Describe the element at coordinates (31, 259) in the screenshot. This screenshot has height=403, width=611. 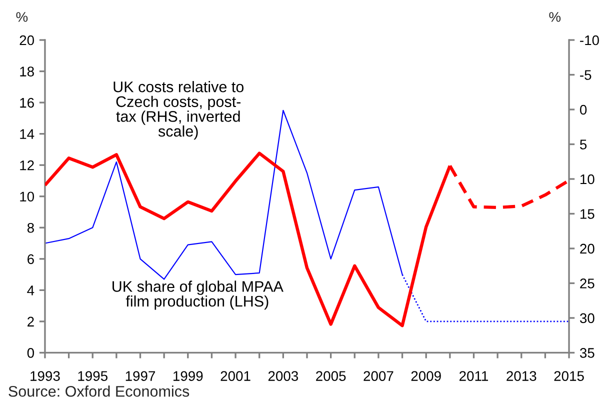
I see `y-tick-label: 6` at that location.